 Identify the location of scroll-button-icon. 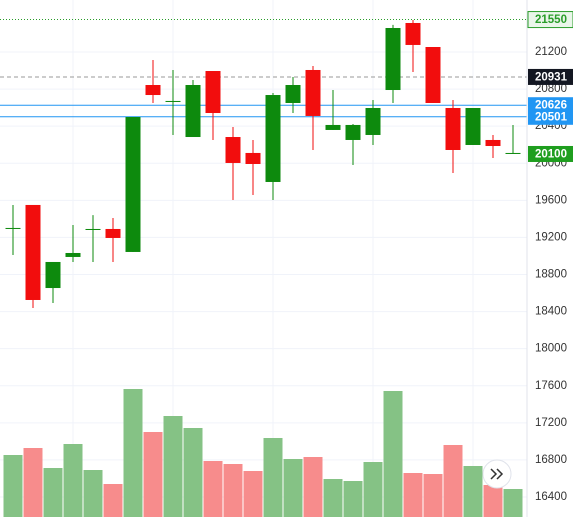
(497, 474).